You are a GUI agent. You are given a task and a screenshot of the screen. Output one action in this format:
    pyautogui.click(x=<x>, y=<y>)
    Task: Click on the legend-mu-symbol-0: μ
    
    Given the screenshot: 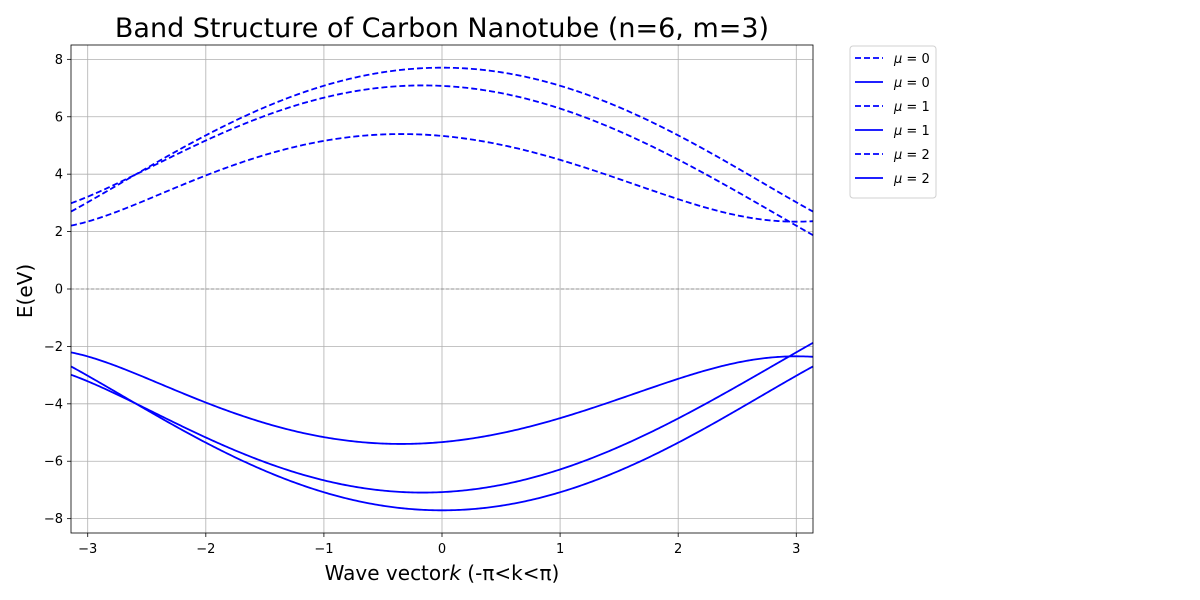 What is the action you would take?
    pyautogui.click(x=897, y=59)
    